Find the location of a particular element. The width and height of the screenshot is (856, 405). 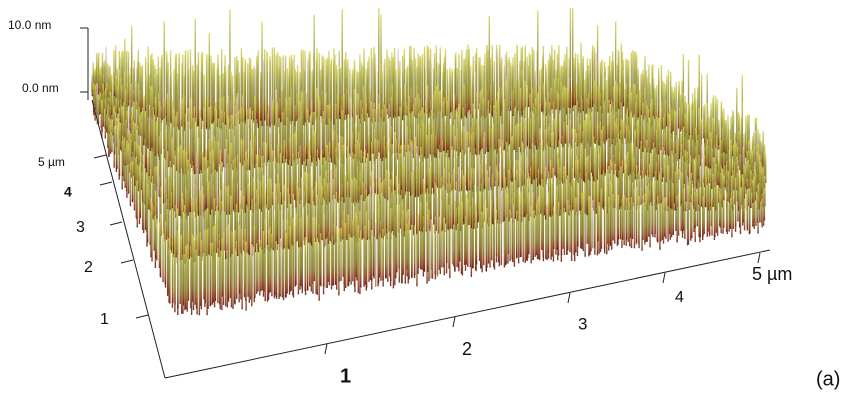

x-label: 5 µm is located at coordinates (772, 274).